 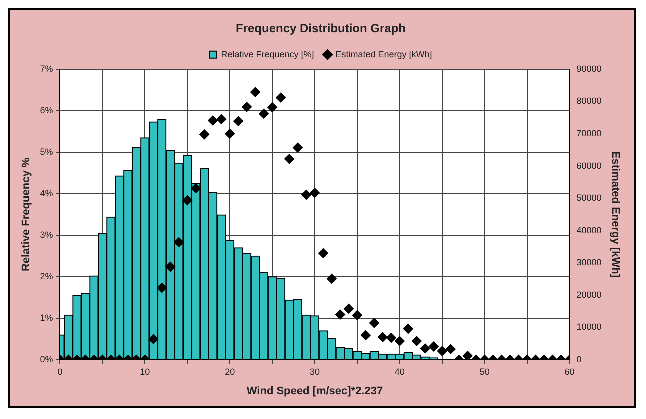 What do you see at coordinates (589, 198) in the screenshot?
I see `y2-tick-label: 50000` at bounding box center [589, 198].